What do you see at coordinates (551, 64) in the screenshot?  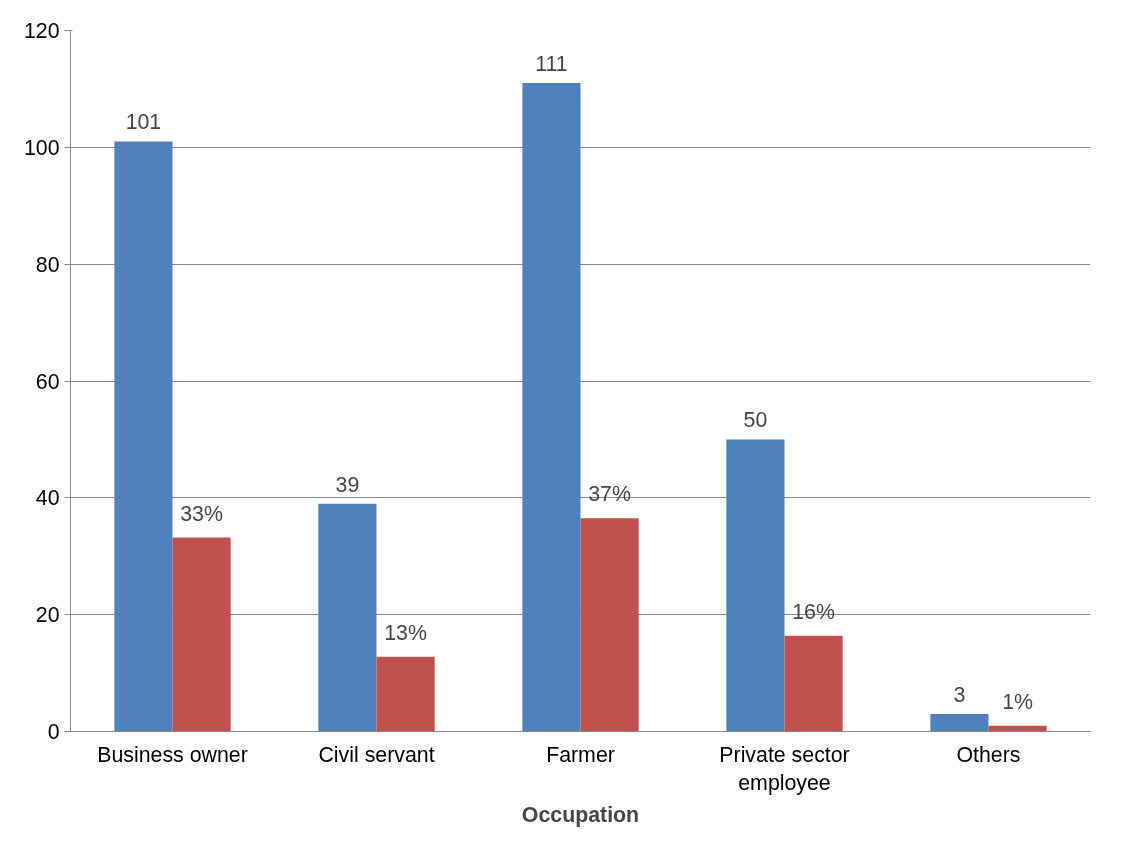 I see `data-label: 111` at bounding box center [551, 64].